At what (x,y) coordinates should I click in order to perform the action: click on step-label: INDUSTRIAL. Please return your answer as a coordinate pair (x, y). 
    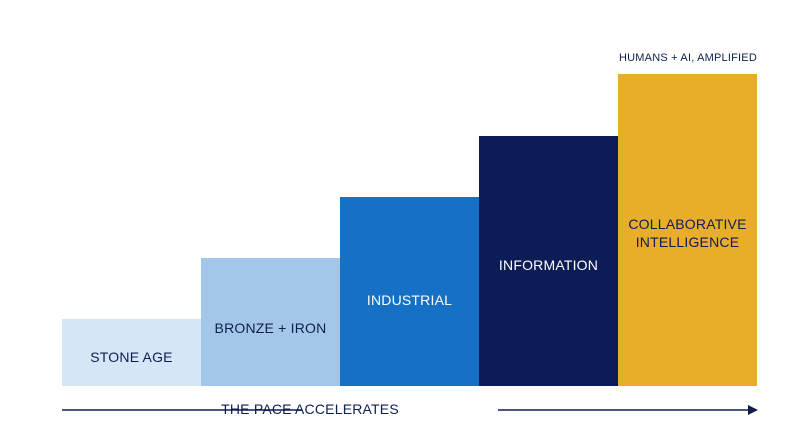
    Looking at the image, I should click on (409, 300).